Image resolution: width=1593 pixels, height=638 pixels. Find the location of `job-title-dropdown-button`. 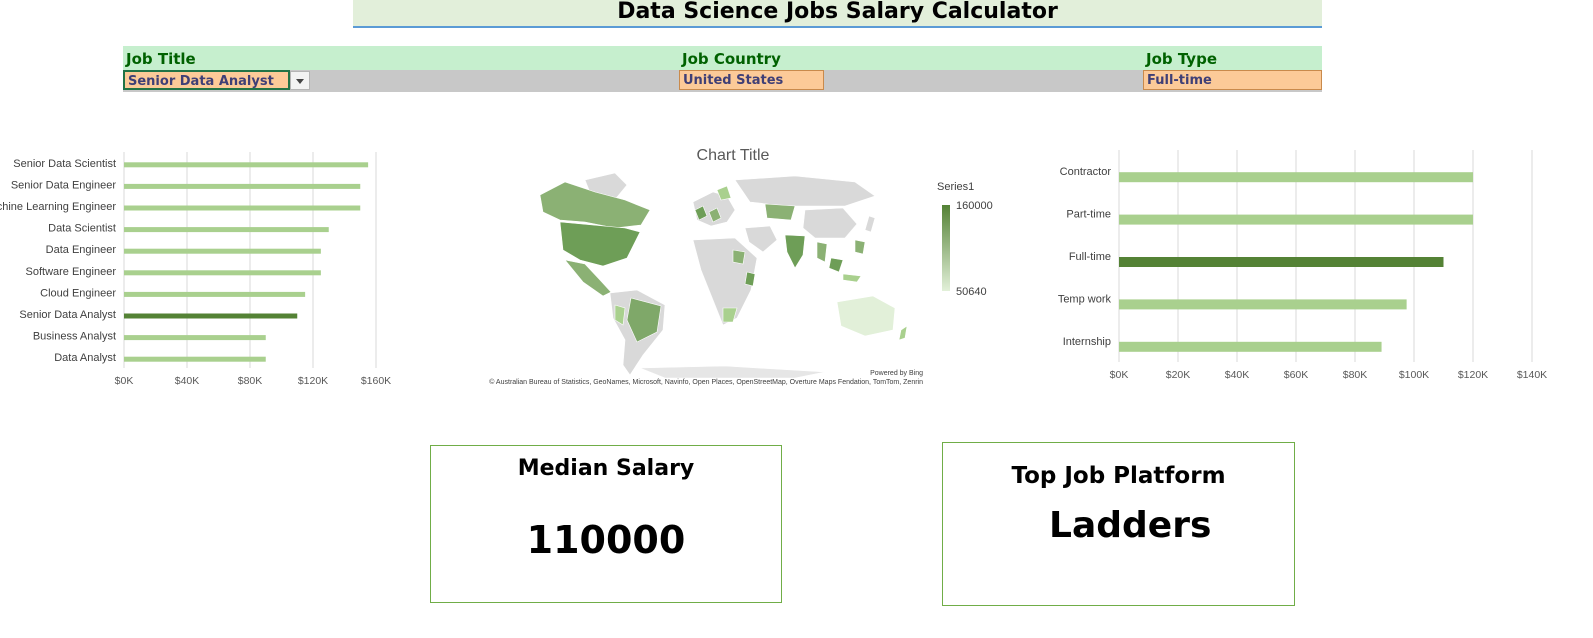

job-title-dropdown-button is located at coordinates (300, 80).